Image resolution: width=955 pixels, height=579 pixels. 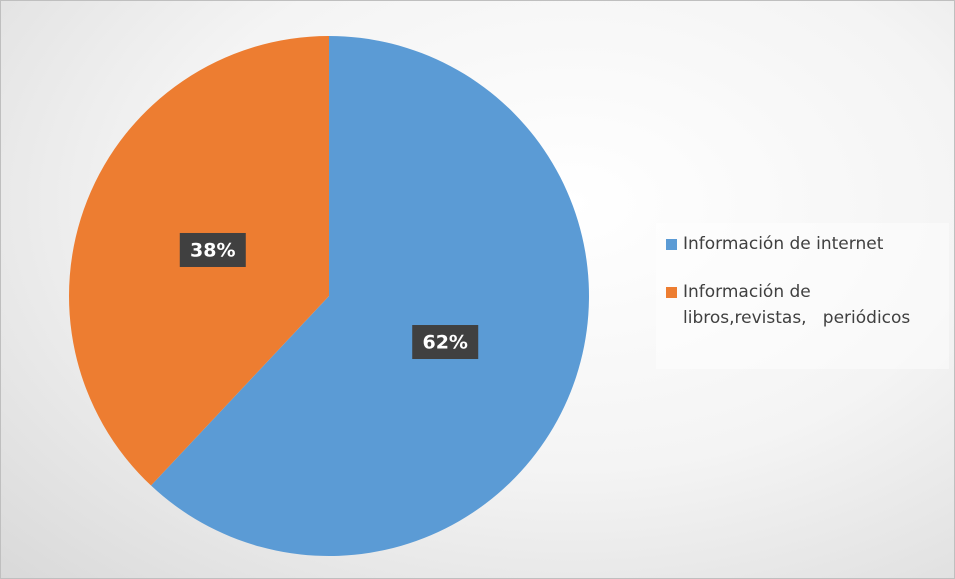 I want to click on data-label: 38%, so click(x=212, y=250).